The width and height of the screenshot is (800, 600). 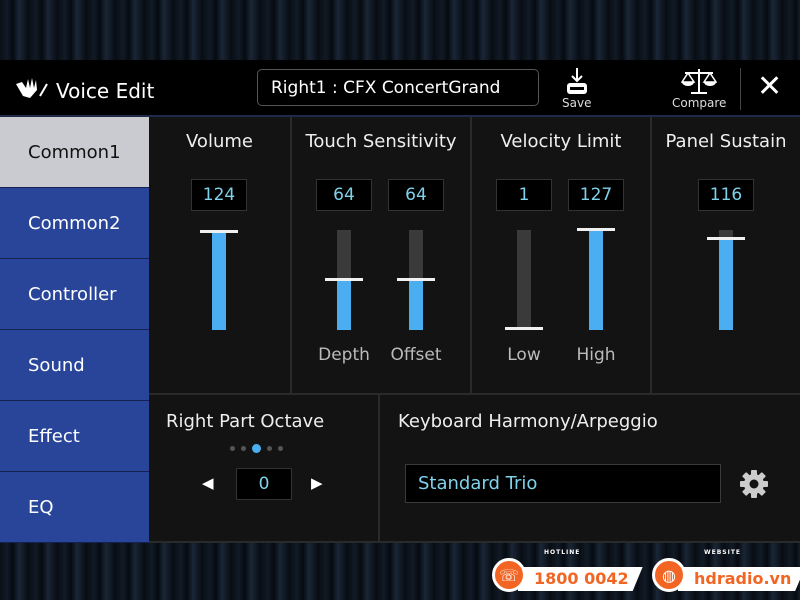 What do you see at coordinates (416, 195) in the screenshot?
I see `offset-value: 64` at bounding box center [416, 195].